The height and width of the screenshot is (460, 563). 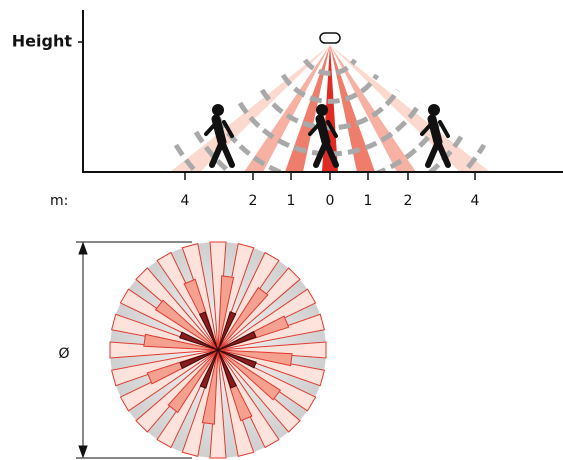 What do you see at coordinates (59, 201) in the screenshot?
I see `unit-label: m:` at bounding box center [59, 201].